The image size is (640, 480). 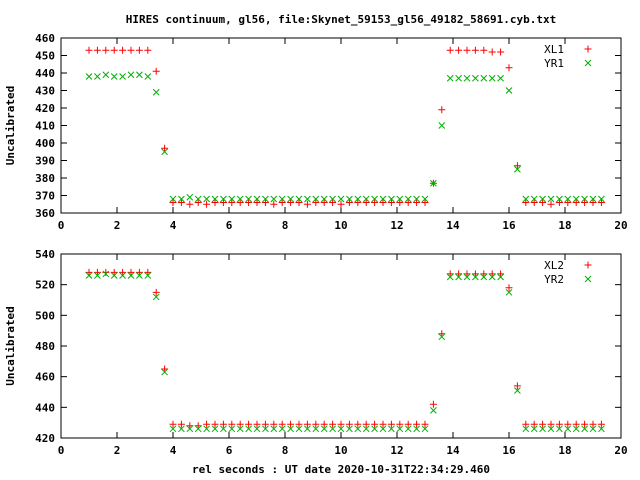 I want to click on x-tick-label: 8, so click(x=285, y=450).